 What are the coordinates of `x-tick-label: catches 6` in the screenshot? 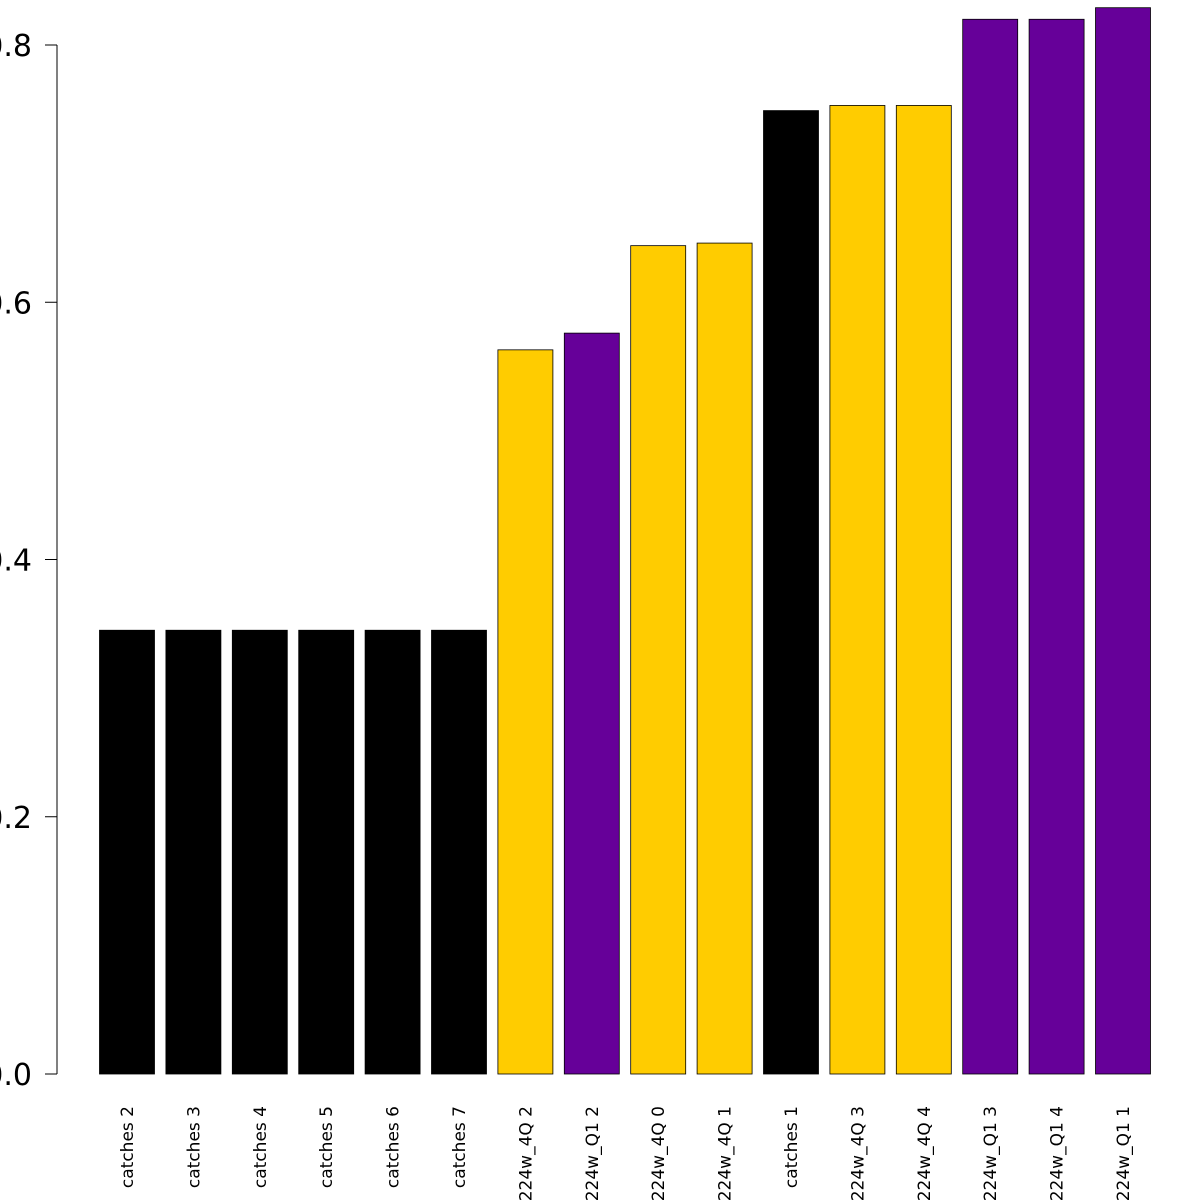 It's located at (394, 1147).